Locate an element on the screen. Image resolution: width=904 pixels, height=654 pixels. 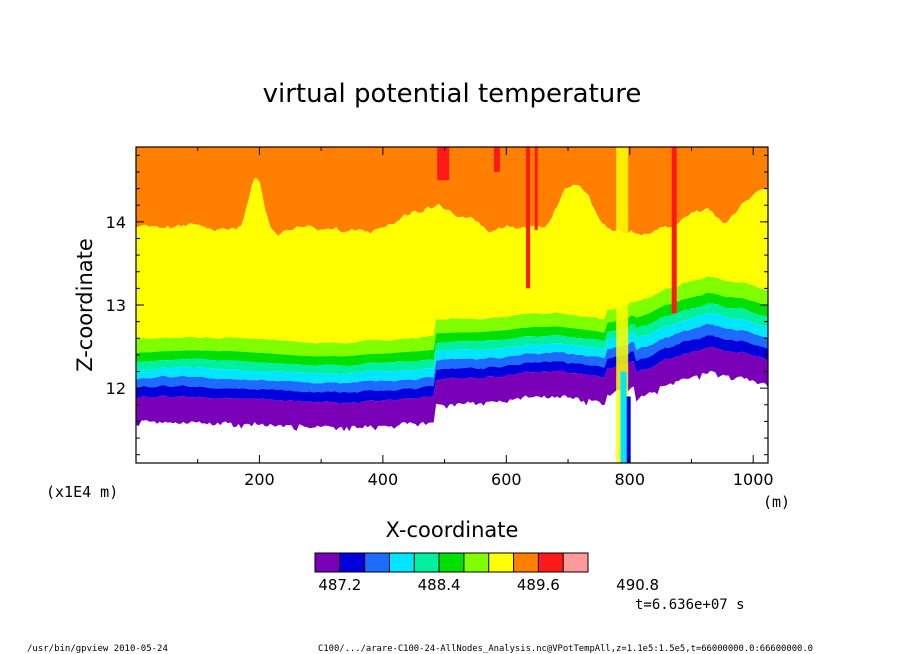
colorbar-tick-label: 487.2 is located at coordinates (339, 585).